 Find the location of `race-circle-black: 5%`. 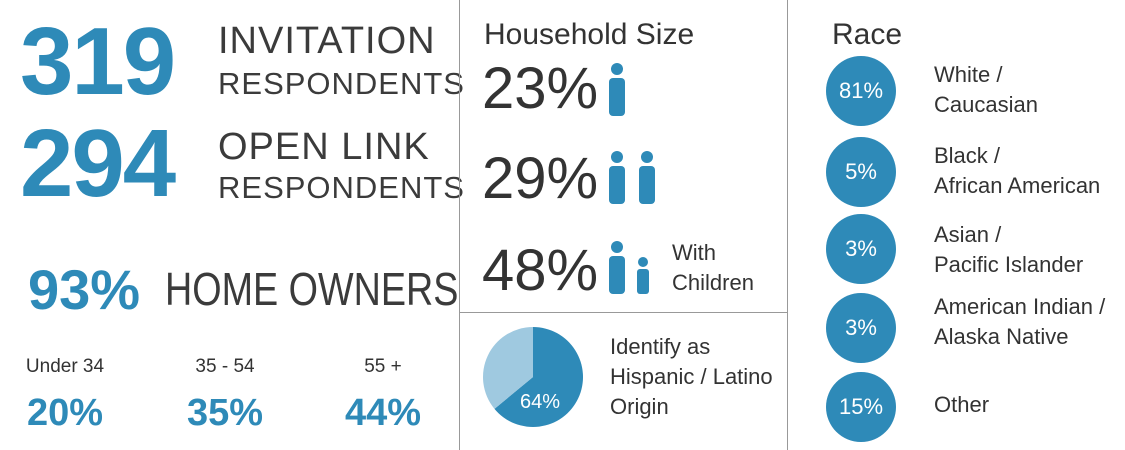

race-circle-black: 5% is located at coordinates (861, 172).